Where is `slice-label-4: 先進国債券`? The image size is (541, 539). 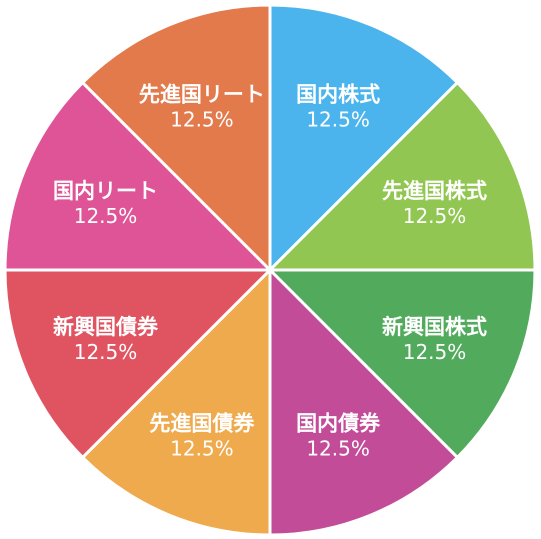 slice-label-4: 先進国債券 is located at coordinates (202, 424).